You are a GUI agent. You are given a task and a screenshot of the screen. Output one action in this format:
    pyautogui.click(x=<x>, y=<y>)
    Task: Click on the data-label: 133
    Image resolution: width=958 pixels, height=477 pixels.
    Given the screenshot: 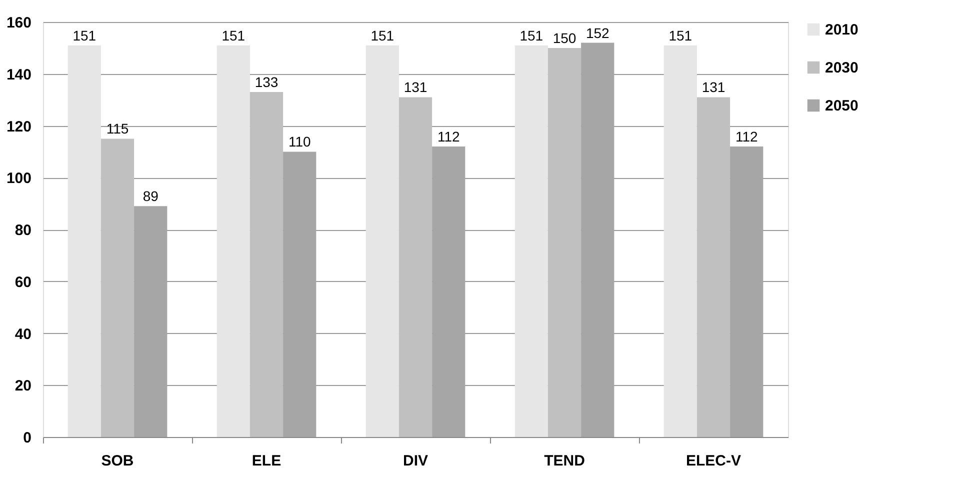 What is the action you would take?
    pyautogui.click(x=266, y=82)
    